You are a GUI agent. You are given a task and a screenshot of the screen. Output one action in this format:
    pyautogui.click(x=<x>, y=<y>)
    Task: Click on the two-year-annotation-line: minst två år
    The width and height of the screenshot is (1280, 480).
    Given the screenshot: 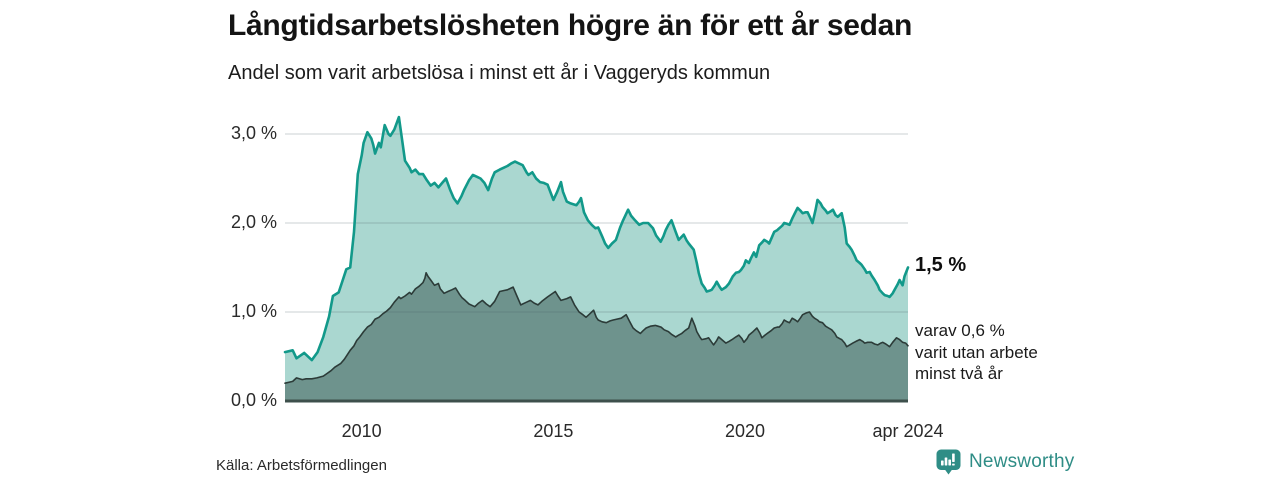 What is the action you would take?
    pyautogui.click(x=959, y=373)
    